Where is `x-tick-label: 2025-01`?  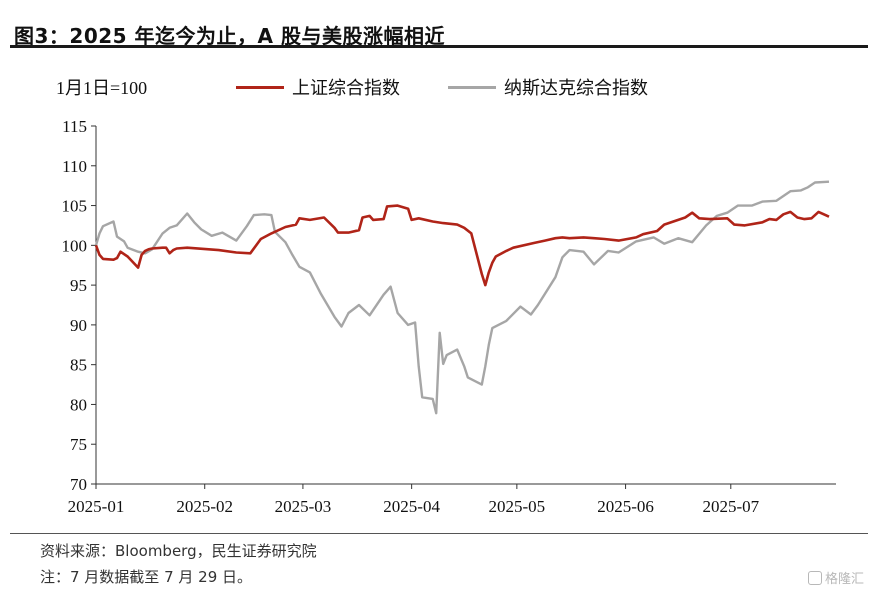
x-tick-label: 2025-01 is located at coordinates (96, 506).